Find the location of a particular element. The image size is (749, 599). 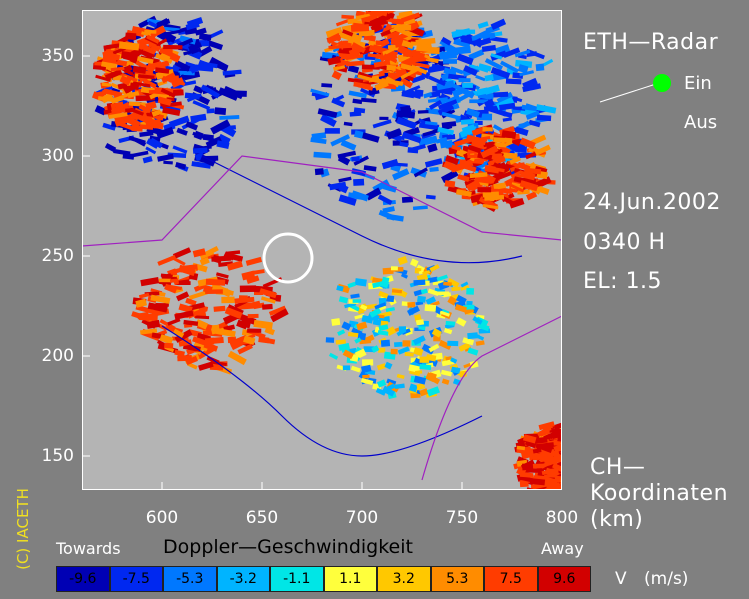

coords-label-2: Koordinaten is located at coordinates (659, 493).